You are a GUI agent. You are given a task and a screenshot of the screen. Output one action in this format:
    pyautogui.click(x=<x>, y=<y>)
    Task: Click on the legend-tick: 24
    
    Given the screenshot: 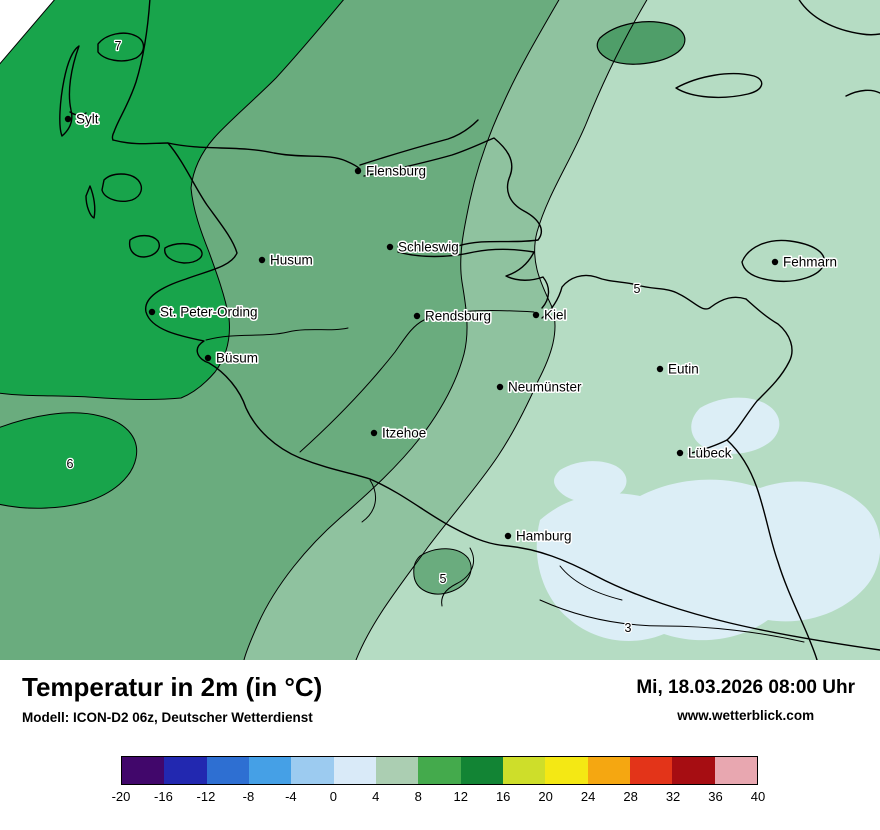 What is the action you would take?
    pyautogui.click(x=588, y=796)
    